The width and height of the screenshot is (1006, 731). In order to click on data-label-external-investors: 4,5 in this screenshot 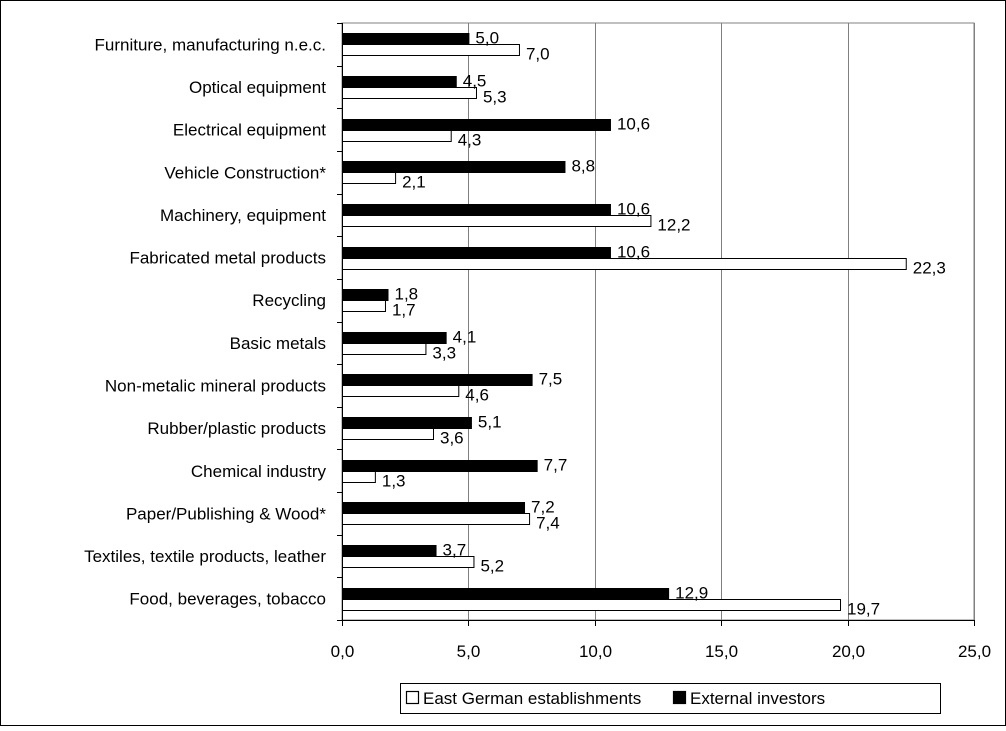, I will do `click(475, 81)`.